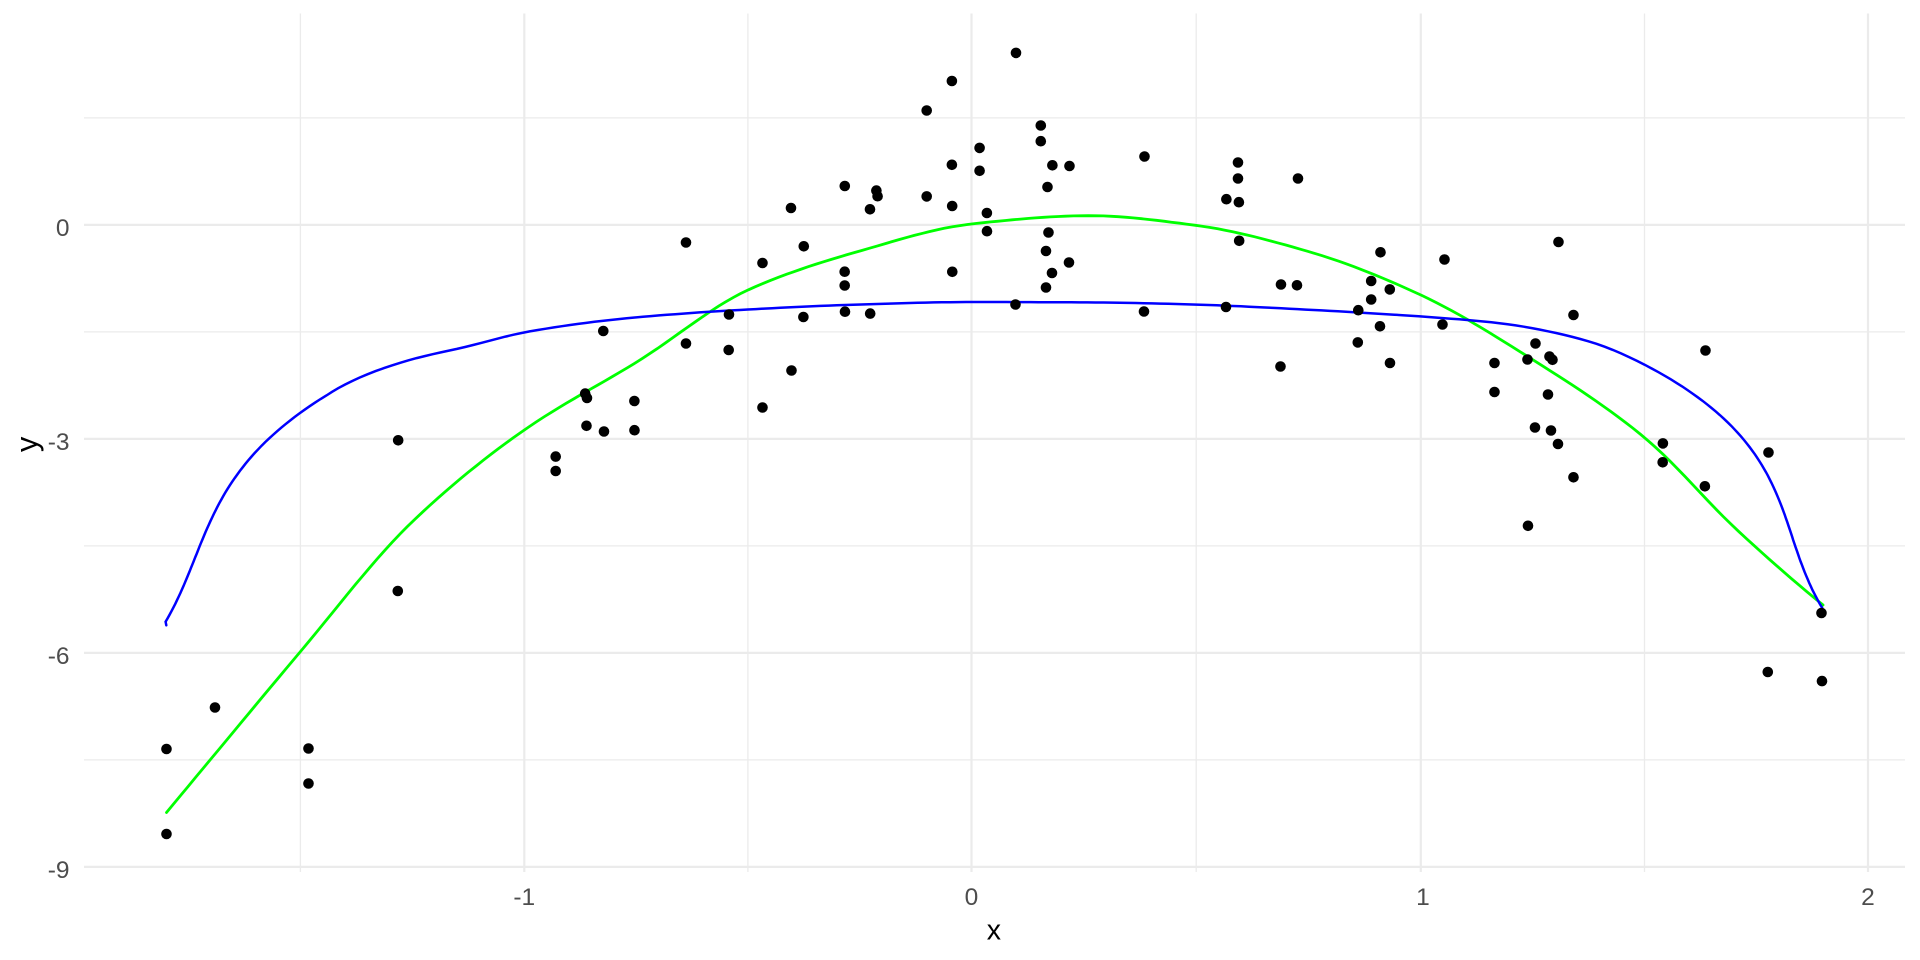 This screenshot has width=1920, height=960. I want to click on svg-text: -1, so click(524, 897).